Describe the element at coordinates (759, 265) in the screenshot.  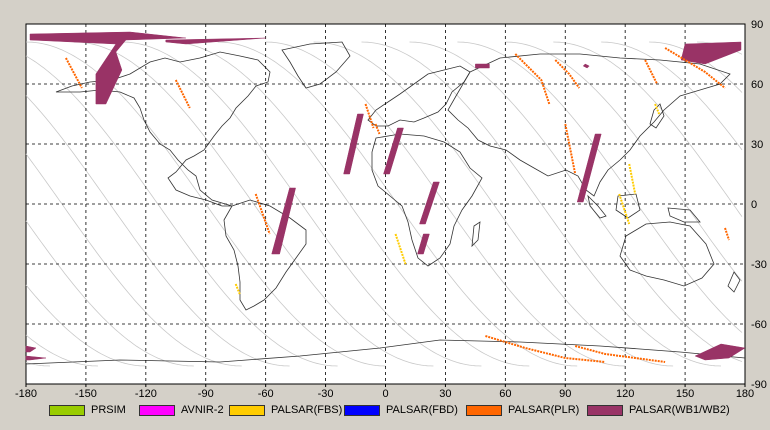
I see `y-tick-label: -30` at that location.